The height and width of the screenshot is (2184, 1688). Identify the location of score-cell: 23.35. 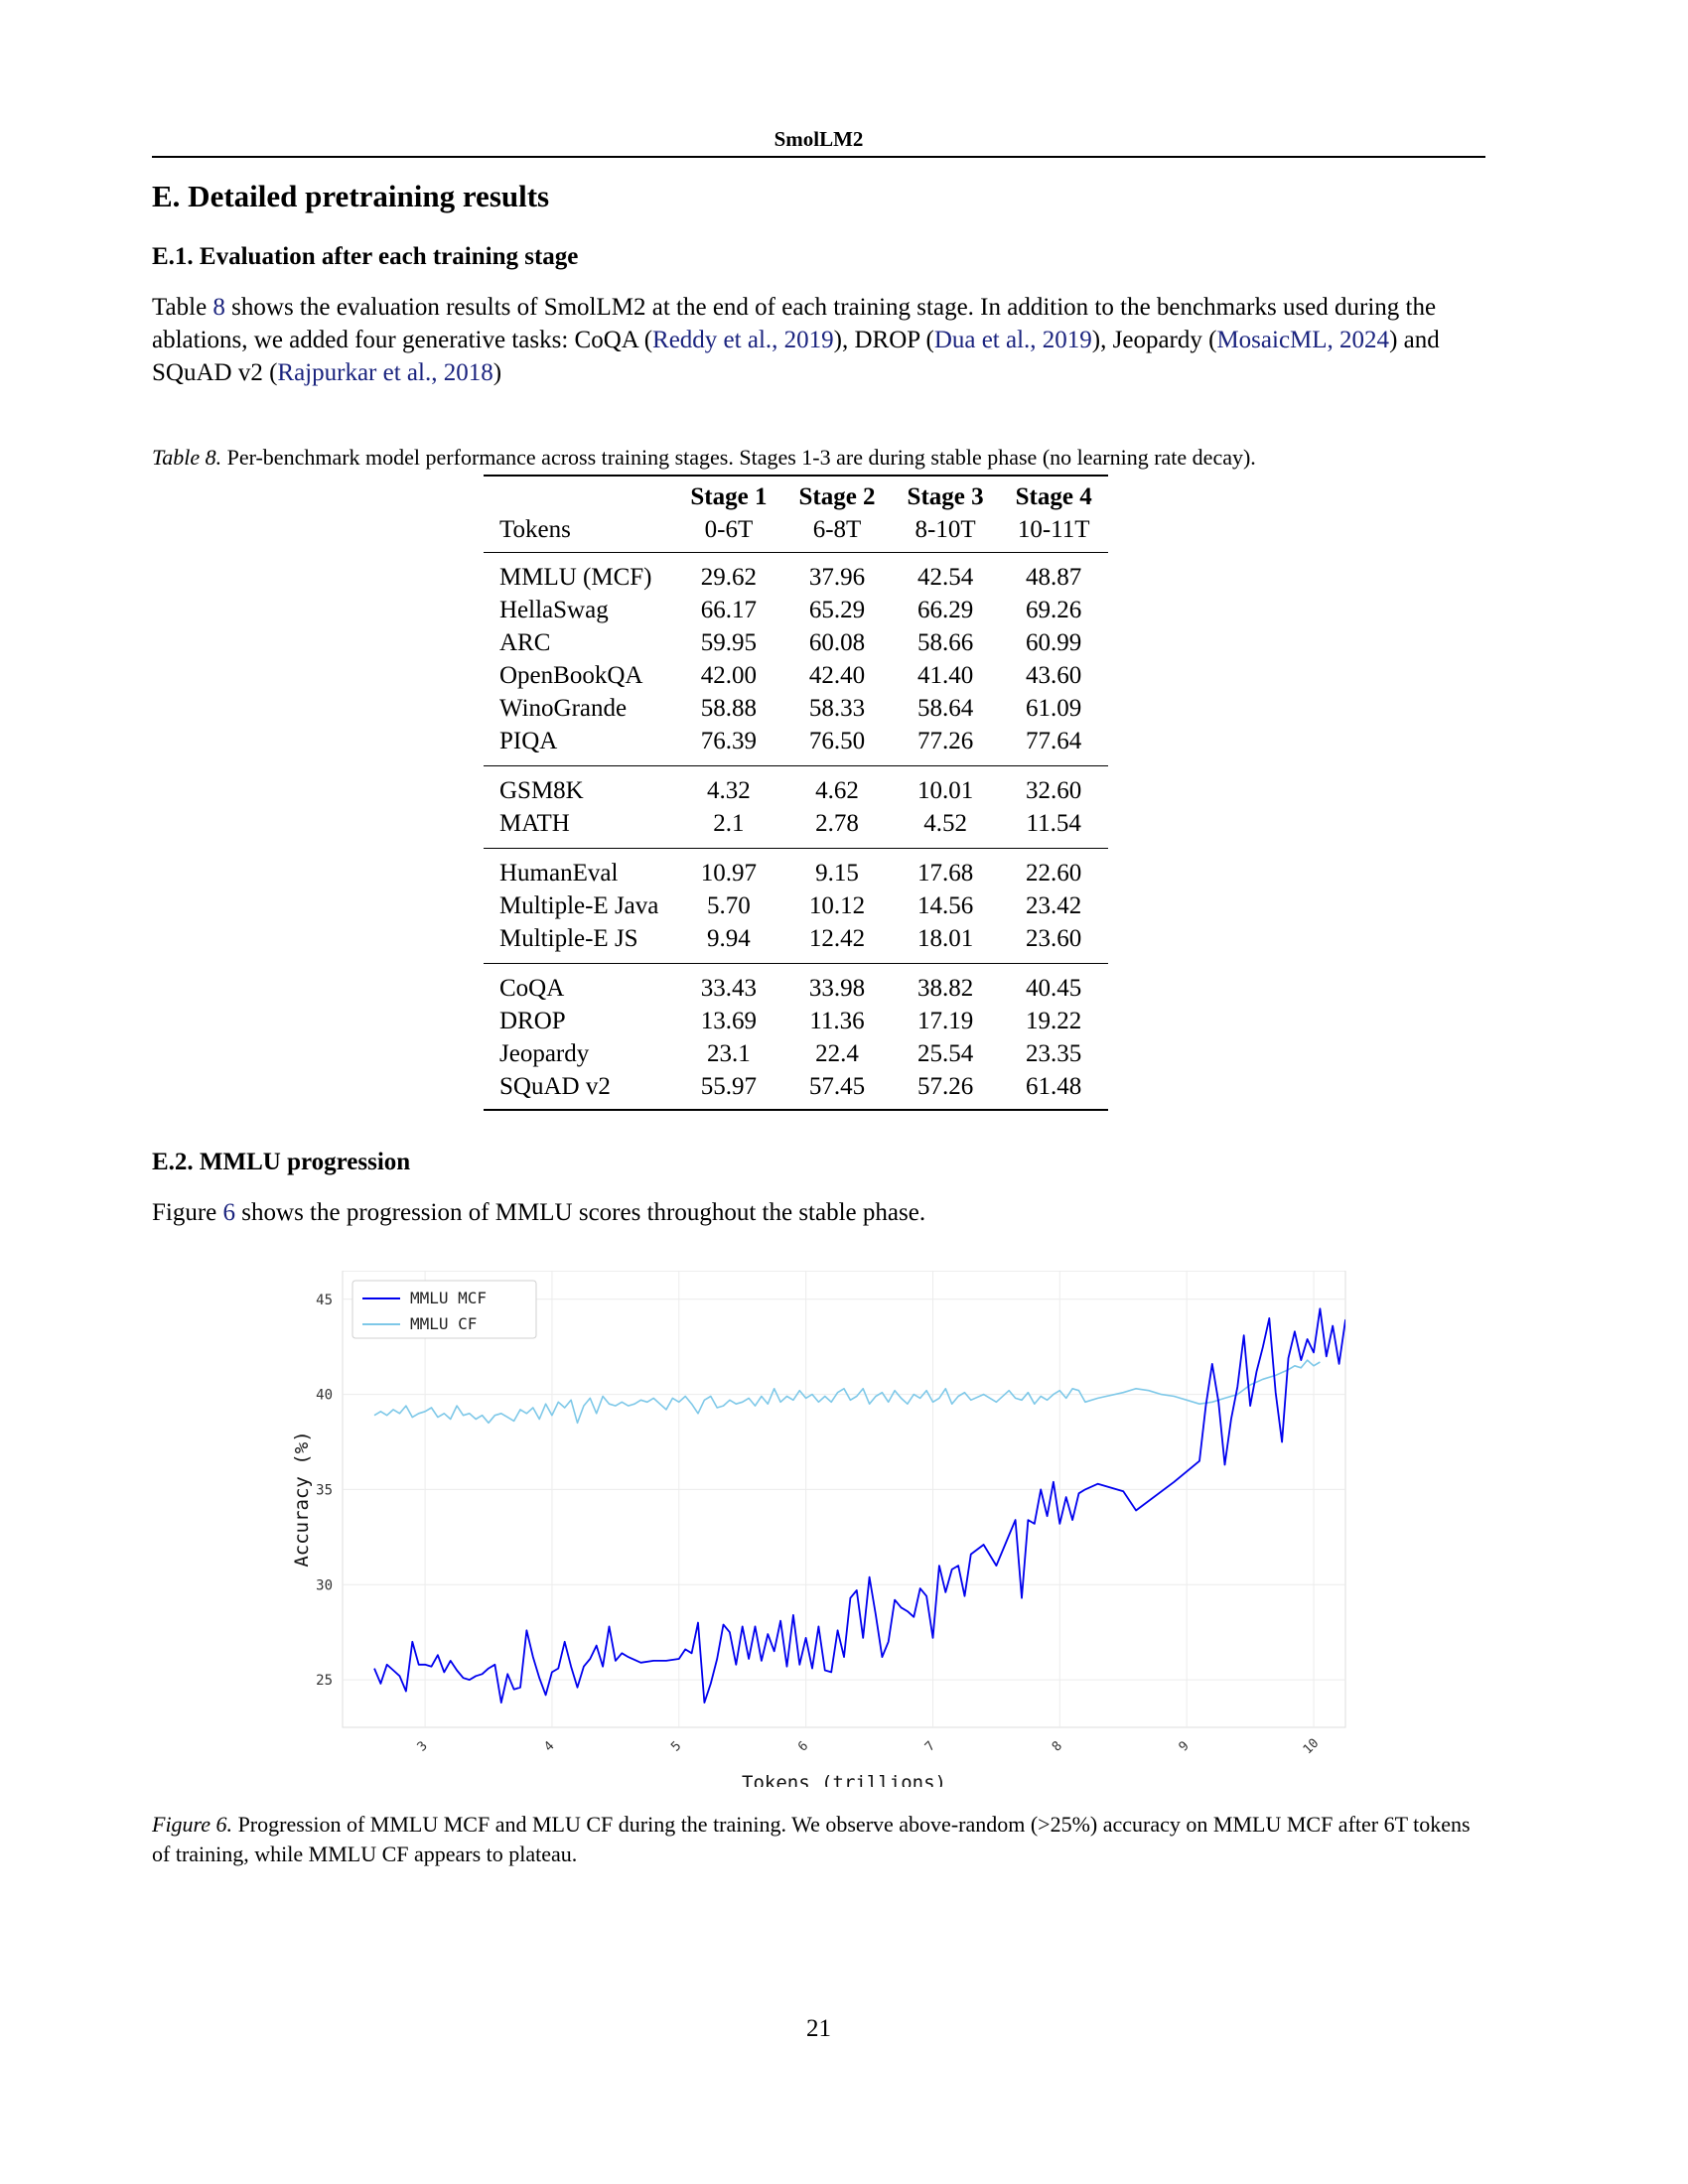
(1054, 1053).